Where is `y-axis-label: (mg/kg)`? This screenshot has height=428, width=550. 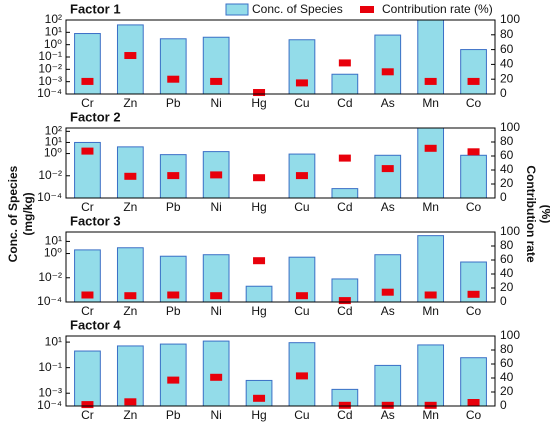 y-axis-label: (mg/kg) is located at coordinates (28, 213).